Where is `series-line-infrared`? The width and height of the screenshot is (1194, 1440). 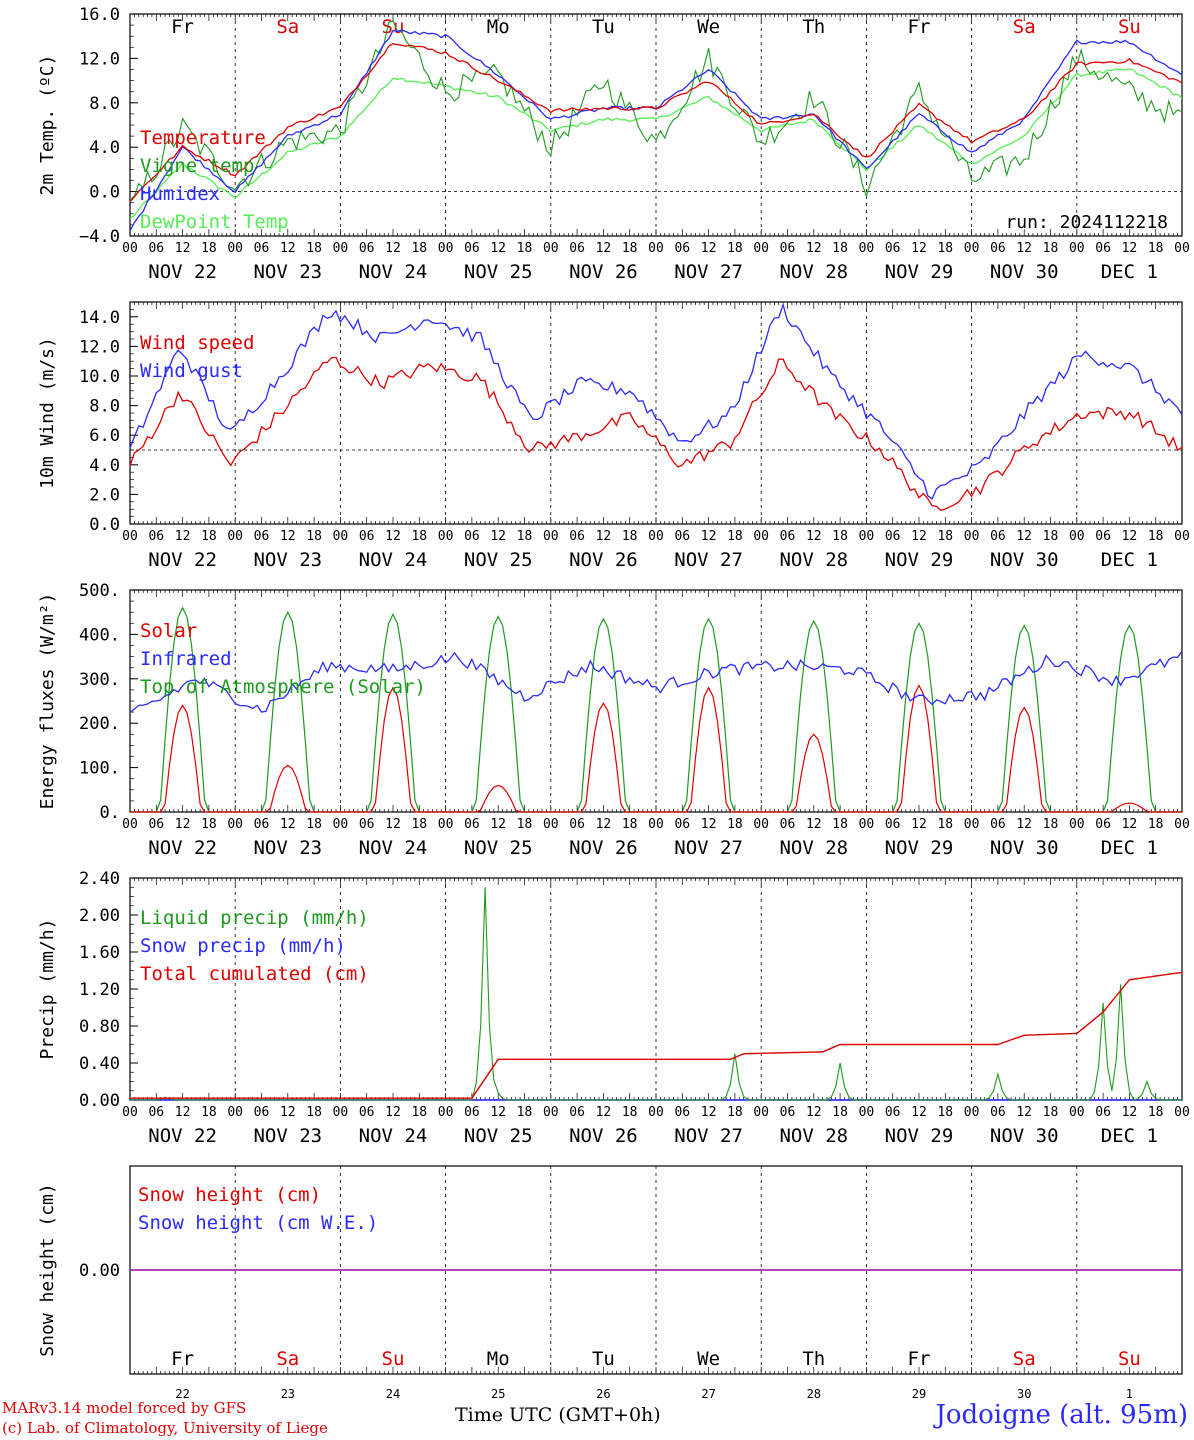
series-line-infrared is located at coordinates (656, 682).